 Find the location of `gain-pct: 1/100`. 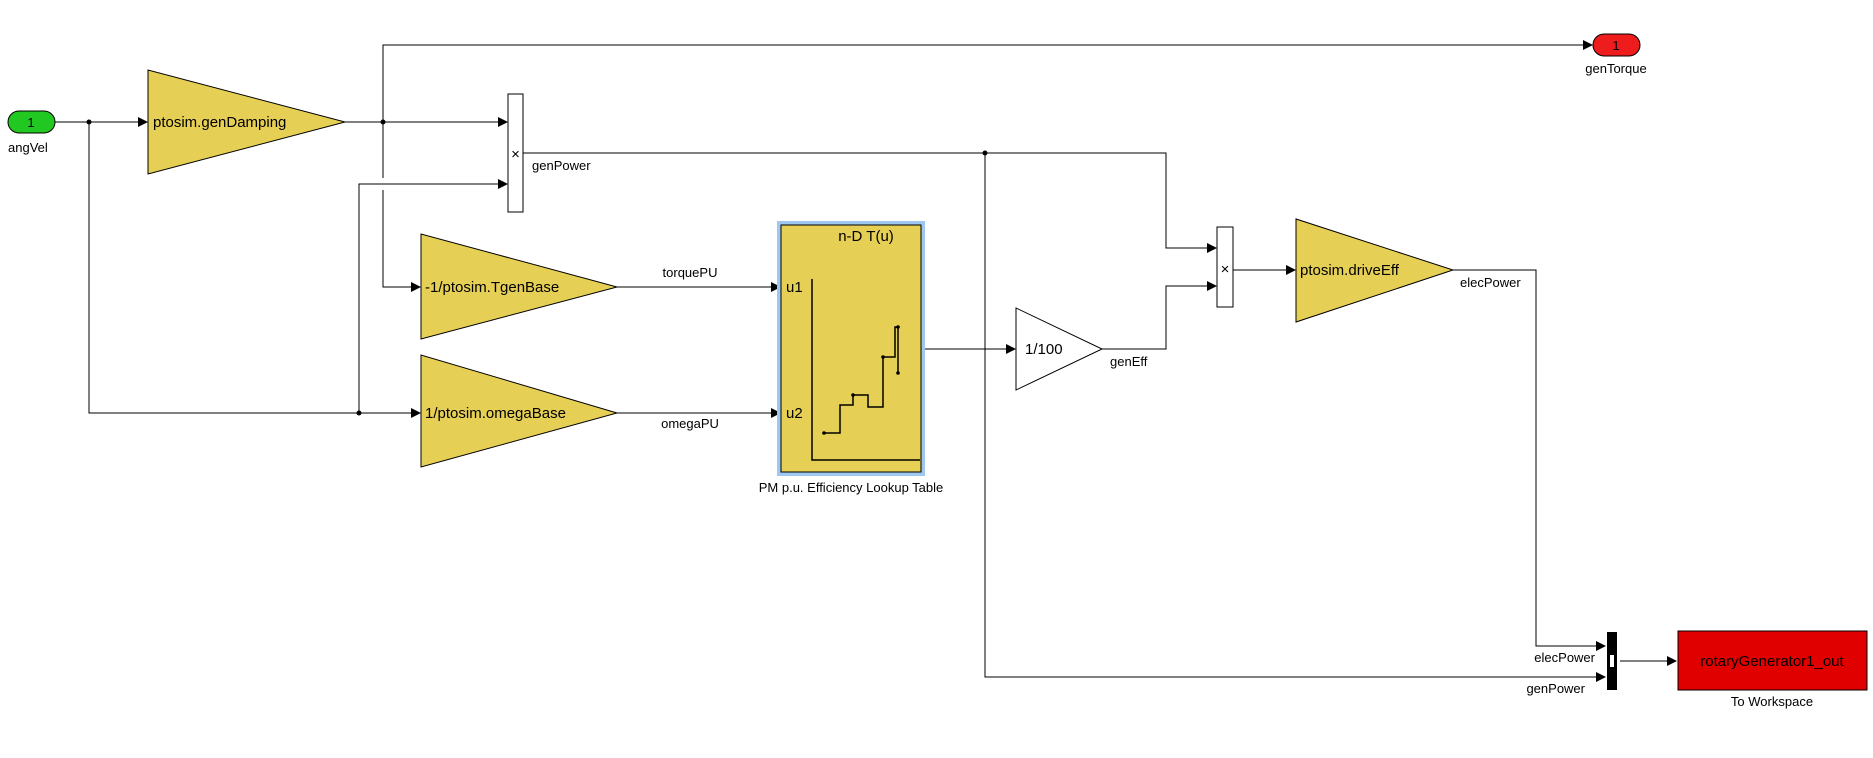

gain-pct: 1/100 is located at coordinates (1059, 349).